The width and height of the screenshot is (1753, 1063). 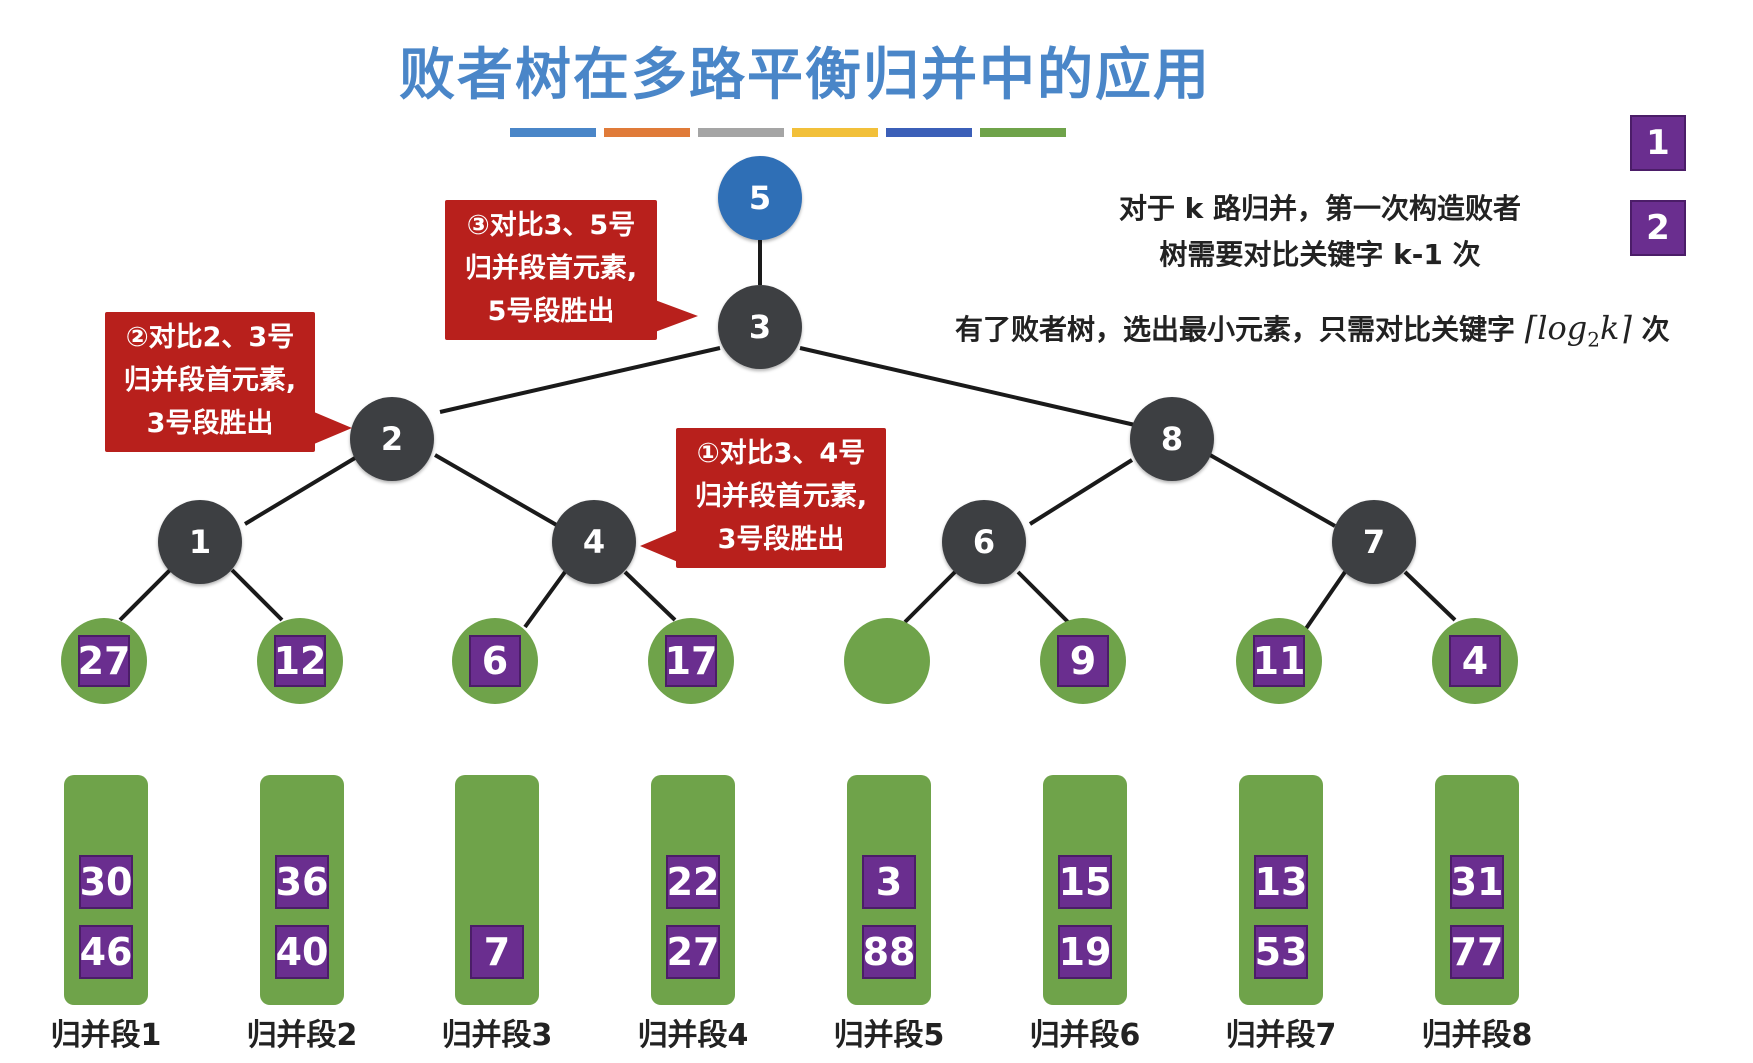 What do you see at coordinates (1085, 952) in the screenshot?
I see `segment-key: 19` at bounding box center [1085, 952].